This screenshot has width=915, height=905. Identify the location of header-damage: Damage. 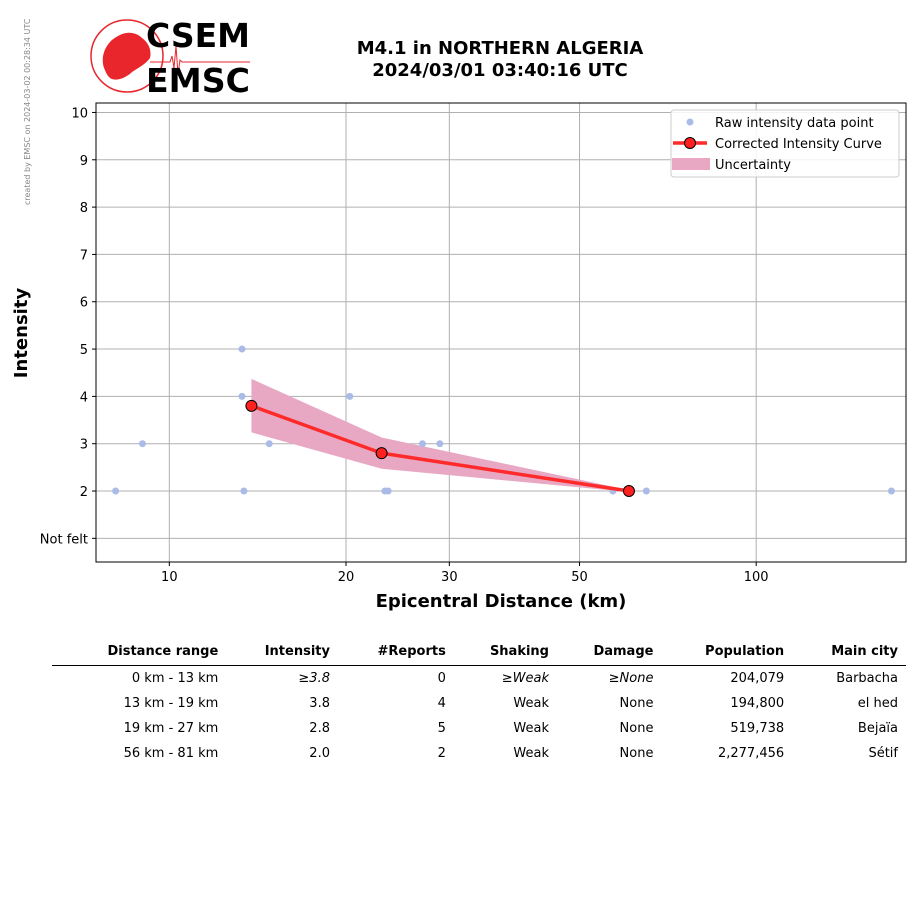
(609, 653).